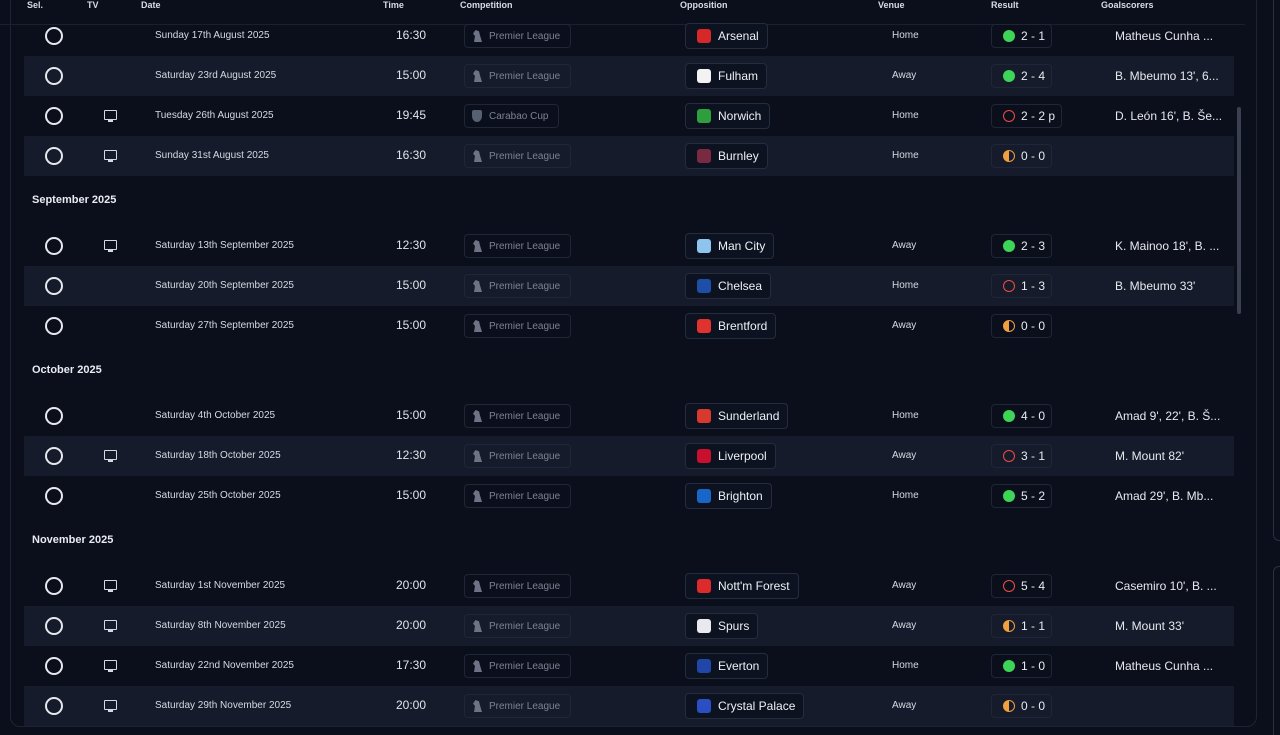  What do you see at coordinates (728, 286) in the screenshot?
I see `opposition-chip: Chelsea` at bounding box center [728, 286].